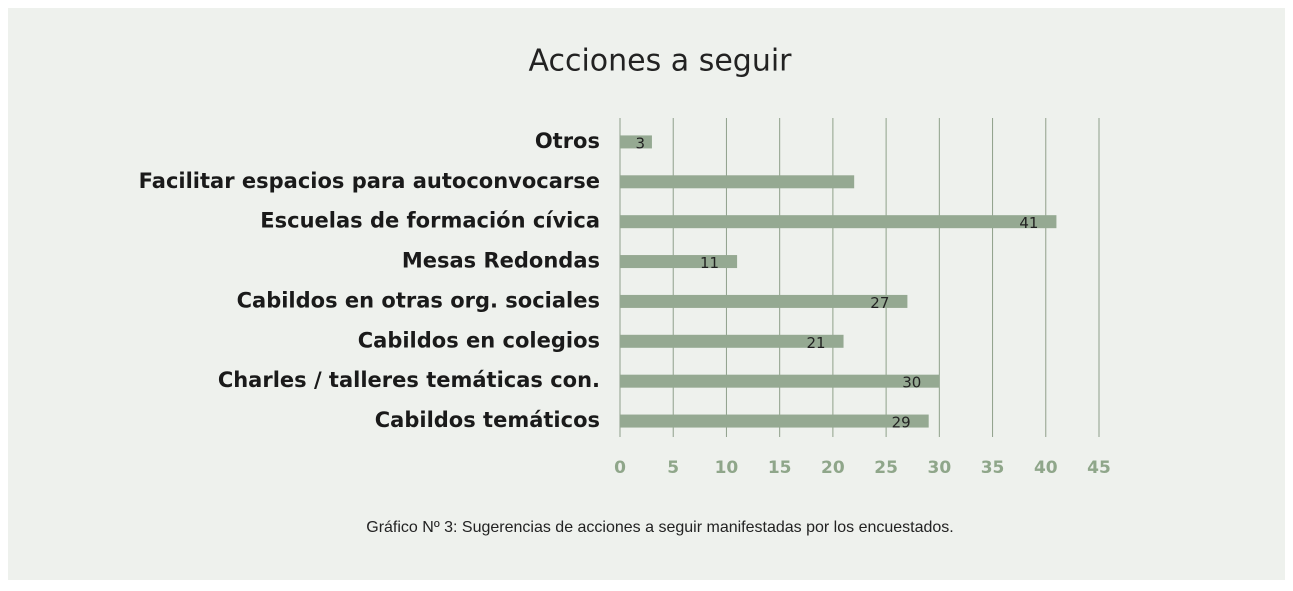 The width and height of the screenshot is (1293, 591). I want to click on data-label: 27, so click(879, 303).